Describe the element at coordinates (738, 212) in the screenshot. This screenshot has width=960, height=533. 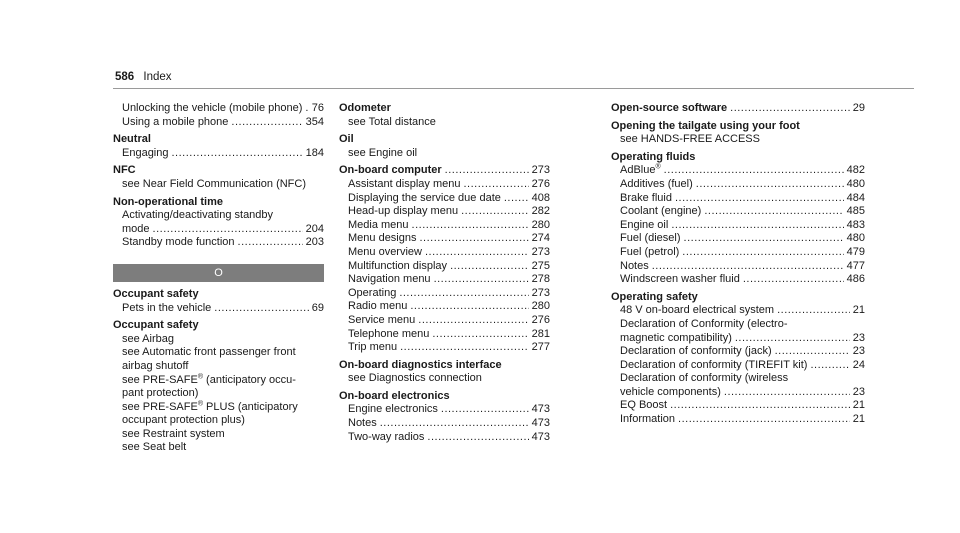
I see `index-entry: Coolant (engine) 485` at that location.